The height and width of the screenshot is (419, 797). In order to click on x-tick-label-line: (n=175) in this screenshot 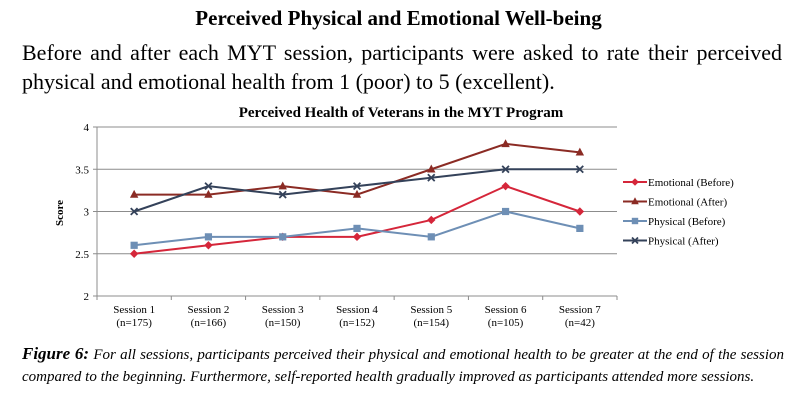, I will do `click(134, 323)`.